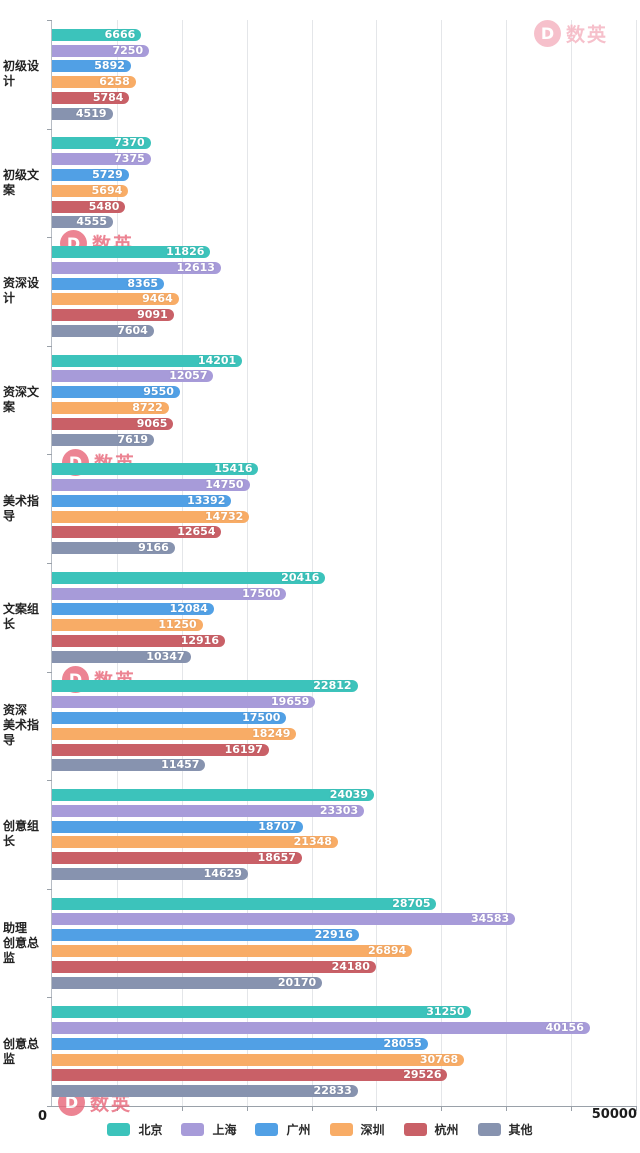 The width and height of the screenshot is (640, 1153). Describe the element at coordinates (113, 315) in the screenshot. I see `bar-杭州: 9091` at that location.